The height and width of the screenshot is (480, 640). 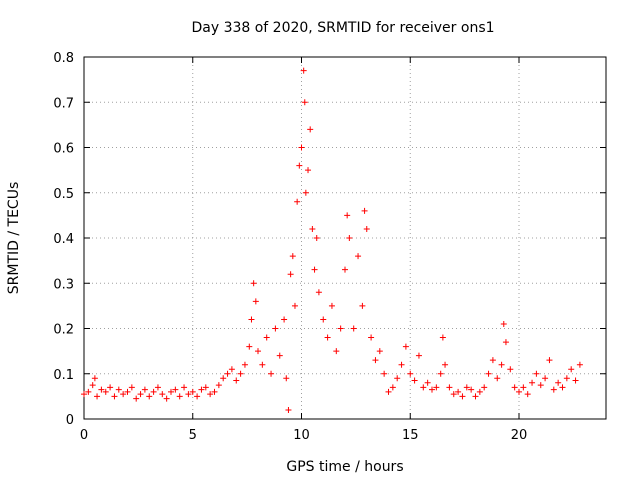 What do you see at coordinates (344, 467) in the screenshot?
I see `x-axis-label: GPS time / hours` at bounding box center [344, 467].